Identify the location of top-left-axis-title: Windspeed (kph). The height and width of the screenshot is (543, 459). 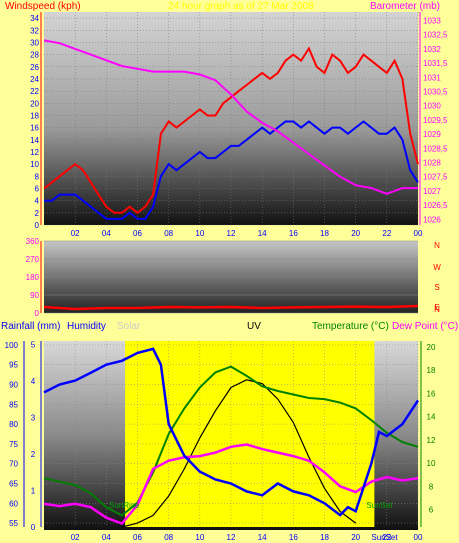
(43, 6).